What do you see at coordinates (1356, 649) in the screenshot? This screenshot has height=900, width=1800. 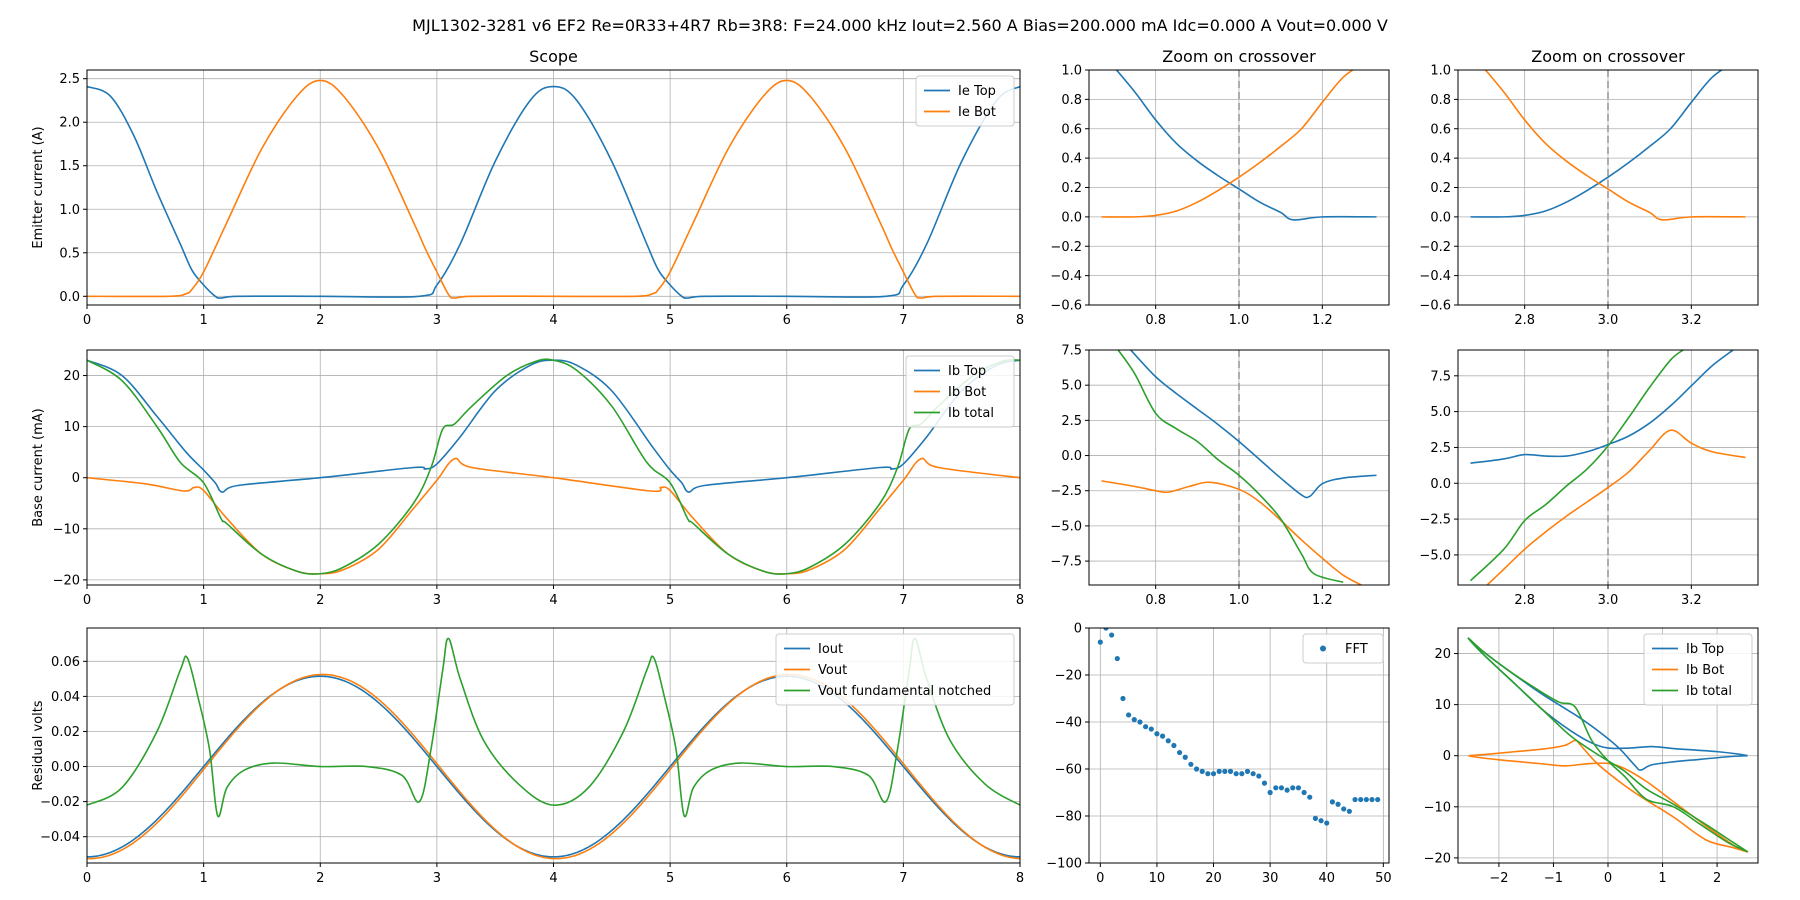 I see `legend-label: FFT` at bounding box center [1356, 649].